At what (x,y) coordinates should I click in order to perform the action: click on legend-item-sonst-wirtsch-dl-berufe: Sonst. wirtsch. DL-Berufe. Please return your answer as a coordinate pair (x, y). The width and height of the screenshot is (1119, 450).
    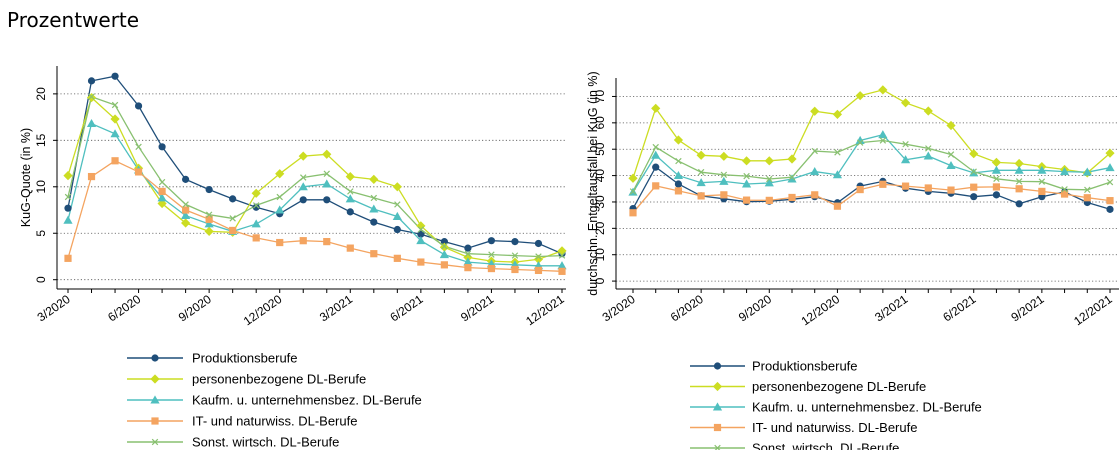
    Looking at the image, I should click on (233, 442).